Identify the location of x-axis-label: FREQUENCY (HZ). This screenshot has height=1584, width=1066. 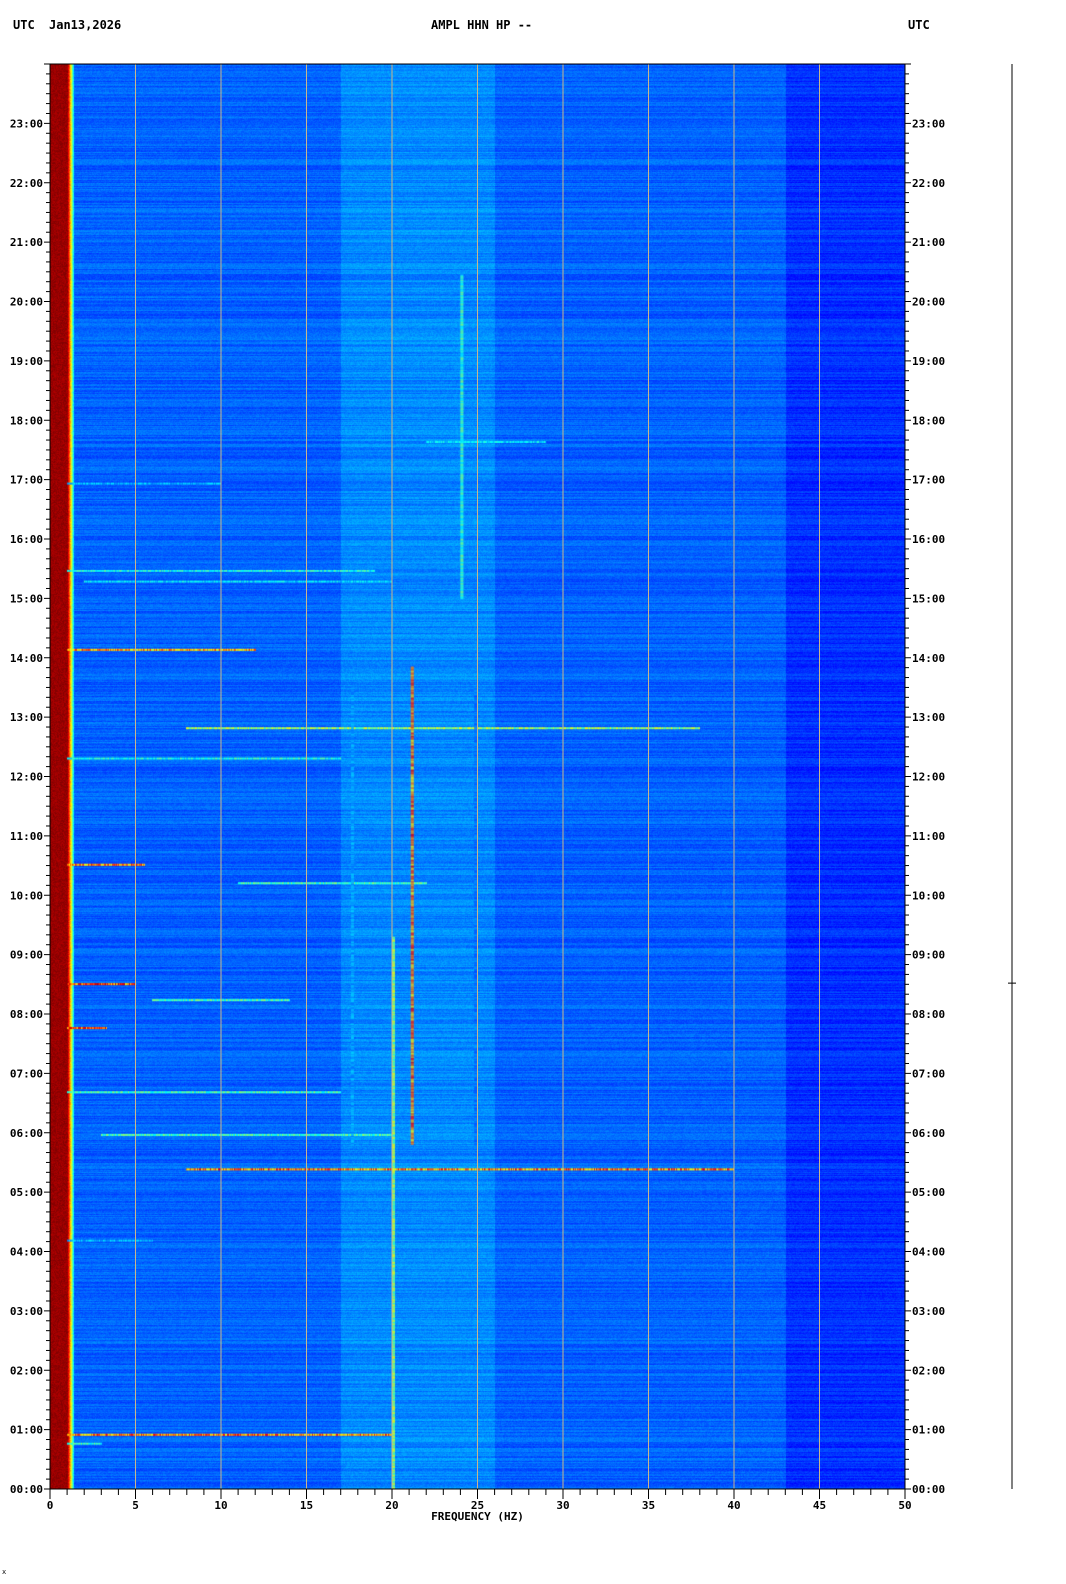
(477, 1516).